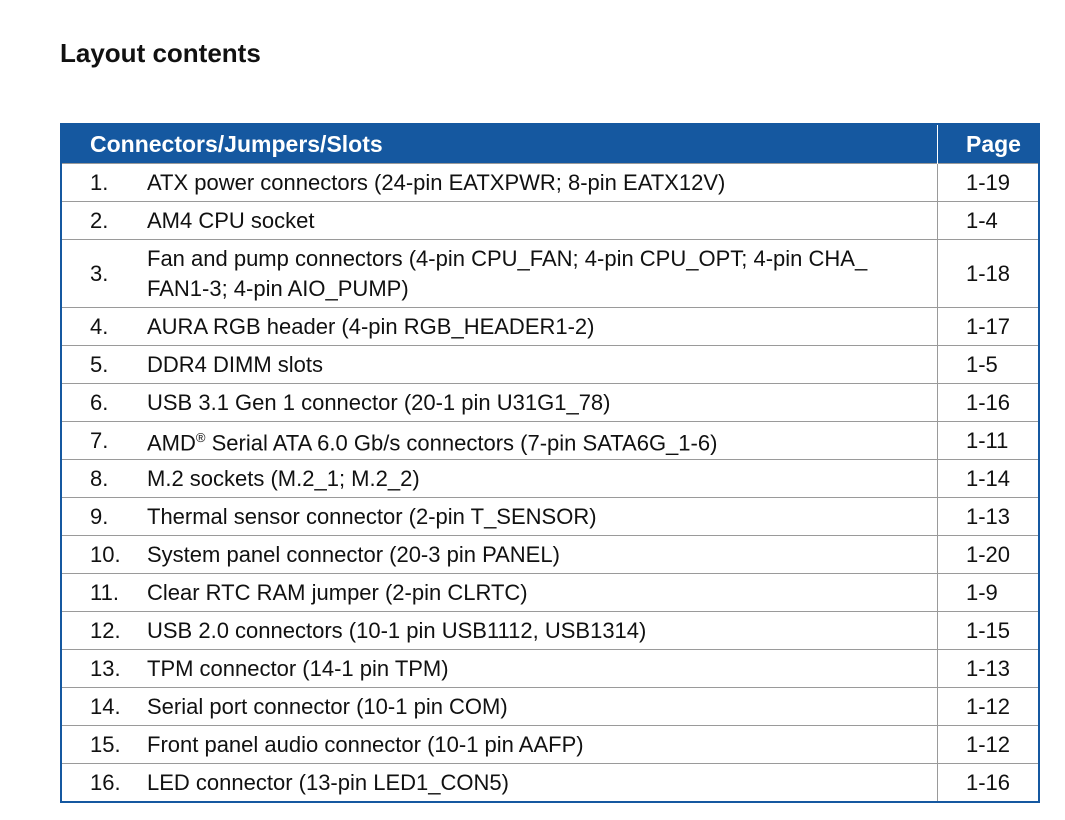  What do you see at coordinates (542, 782) in the screenshot?
I see `row-description: LED connector (13-pin LED1_CON5)` at bounding box center [542, 782].